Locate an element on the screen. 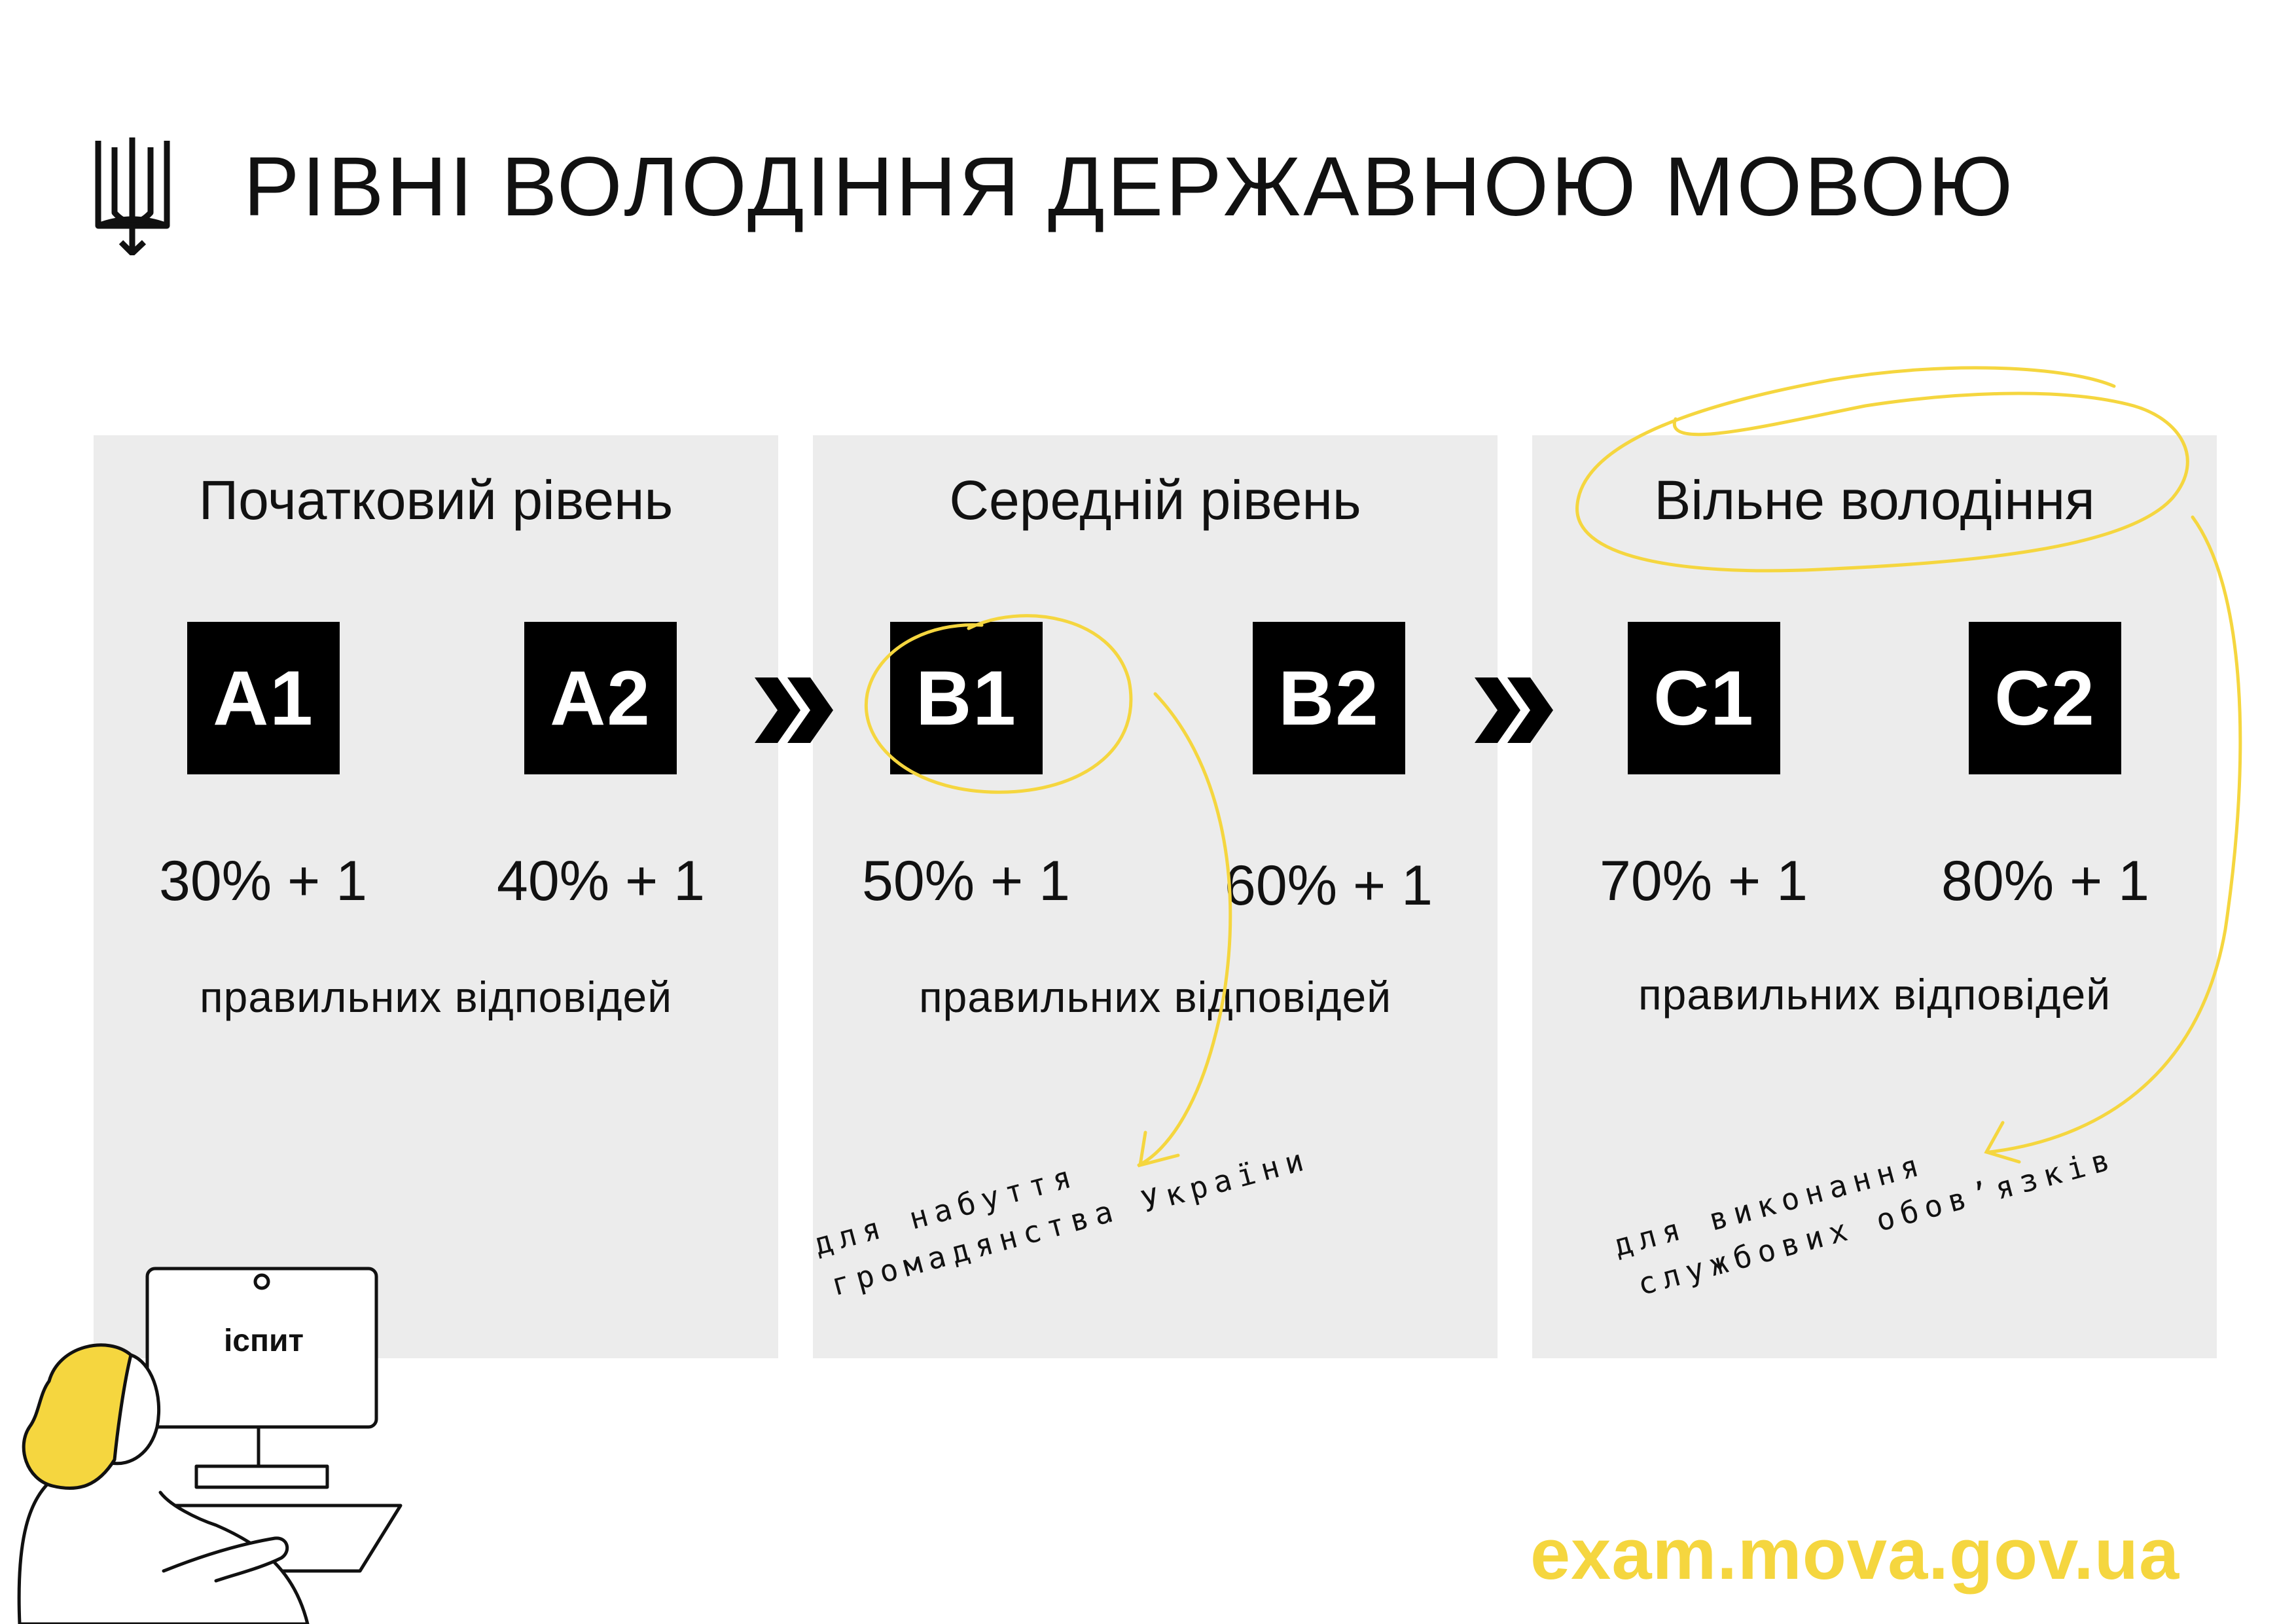 The height and width of the screenshot is (1624, 2296). caption-beginner: правильних відповідей is located at coordinates (436, 997).